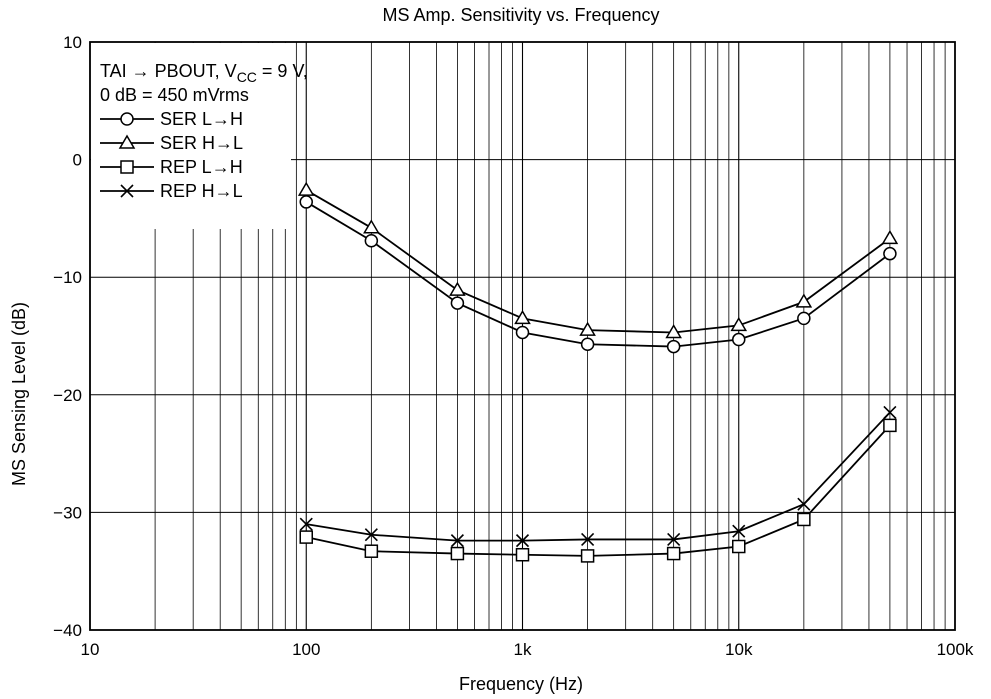 Image resolution: width=991 pixels, height=699 pixels. What do you see at coordinates (168, 71) in the screenshot?
I see `annotation-line-1-prefix: TAI → PBOUT, V` at bounding box center [168, 71].